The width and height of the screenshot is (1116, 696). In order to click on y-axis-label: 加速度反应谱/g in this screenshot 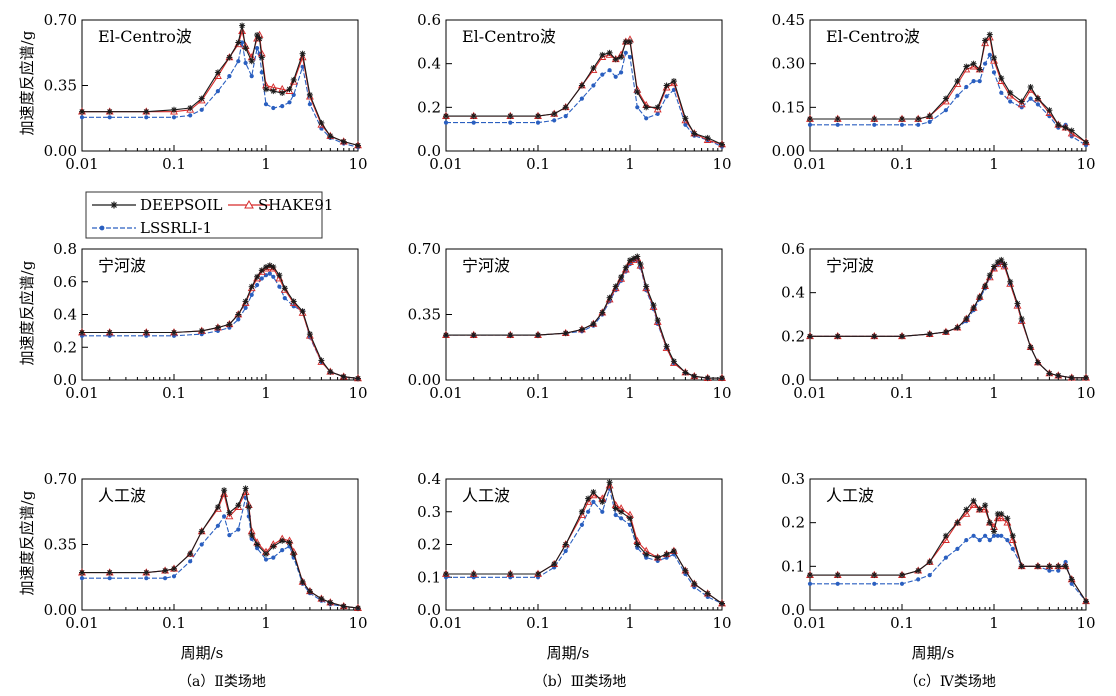, I will do `click(27, 542)`.